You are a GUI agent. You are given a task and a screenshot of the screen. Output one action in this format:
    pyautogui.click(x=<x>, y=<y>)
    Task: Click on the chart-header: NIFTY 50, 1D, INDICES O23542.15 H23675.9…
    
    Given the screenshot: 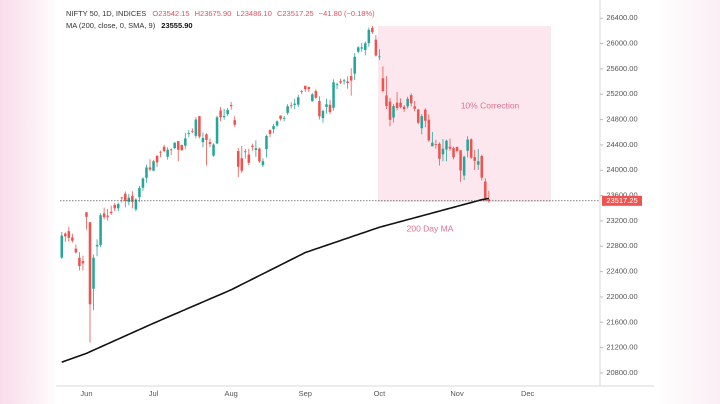 What is the action you would take?
    pyautogui.click(x=220, y=13)
    